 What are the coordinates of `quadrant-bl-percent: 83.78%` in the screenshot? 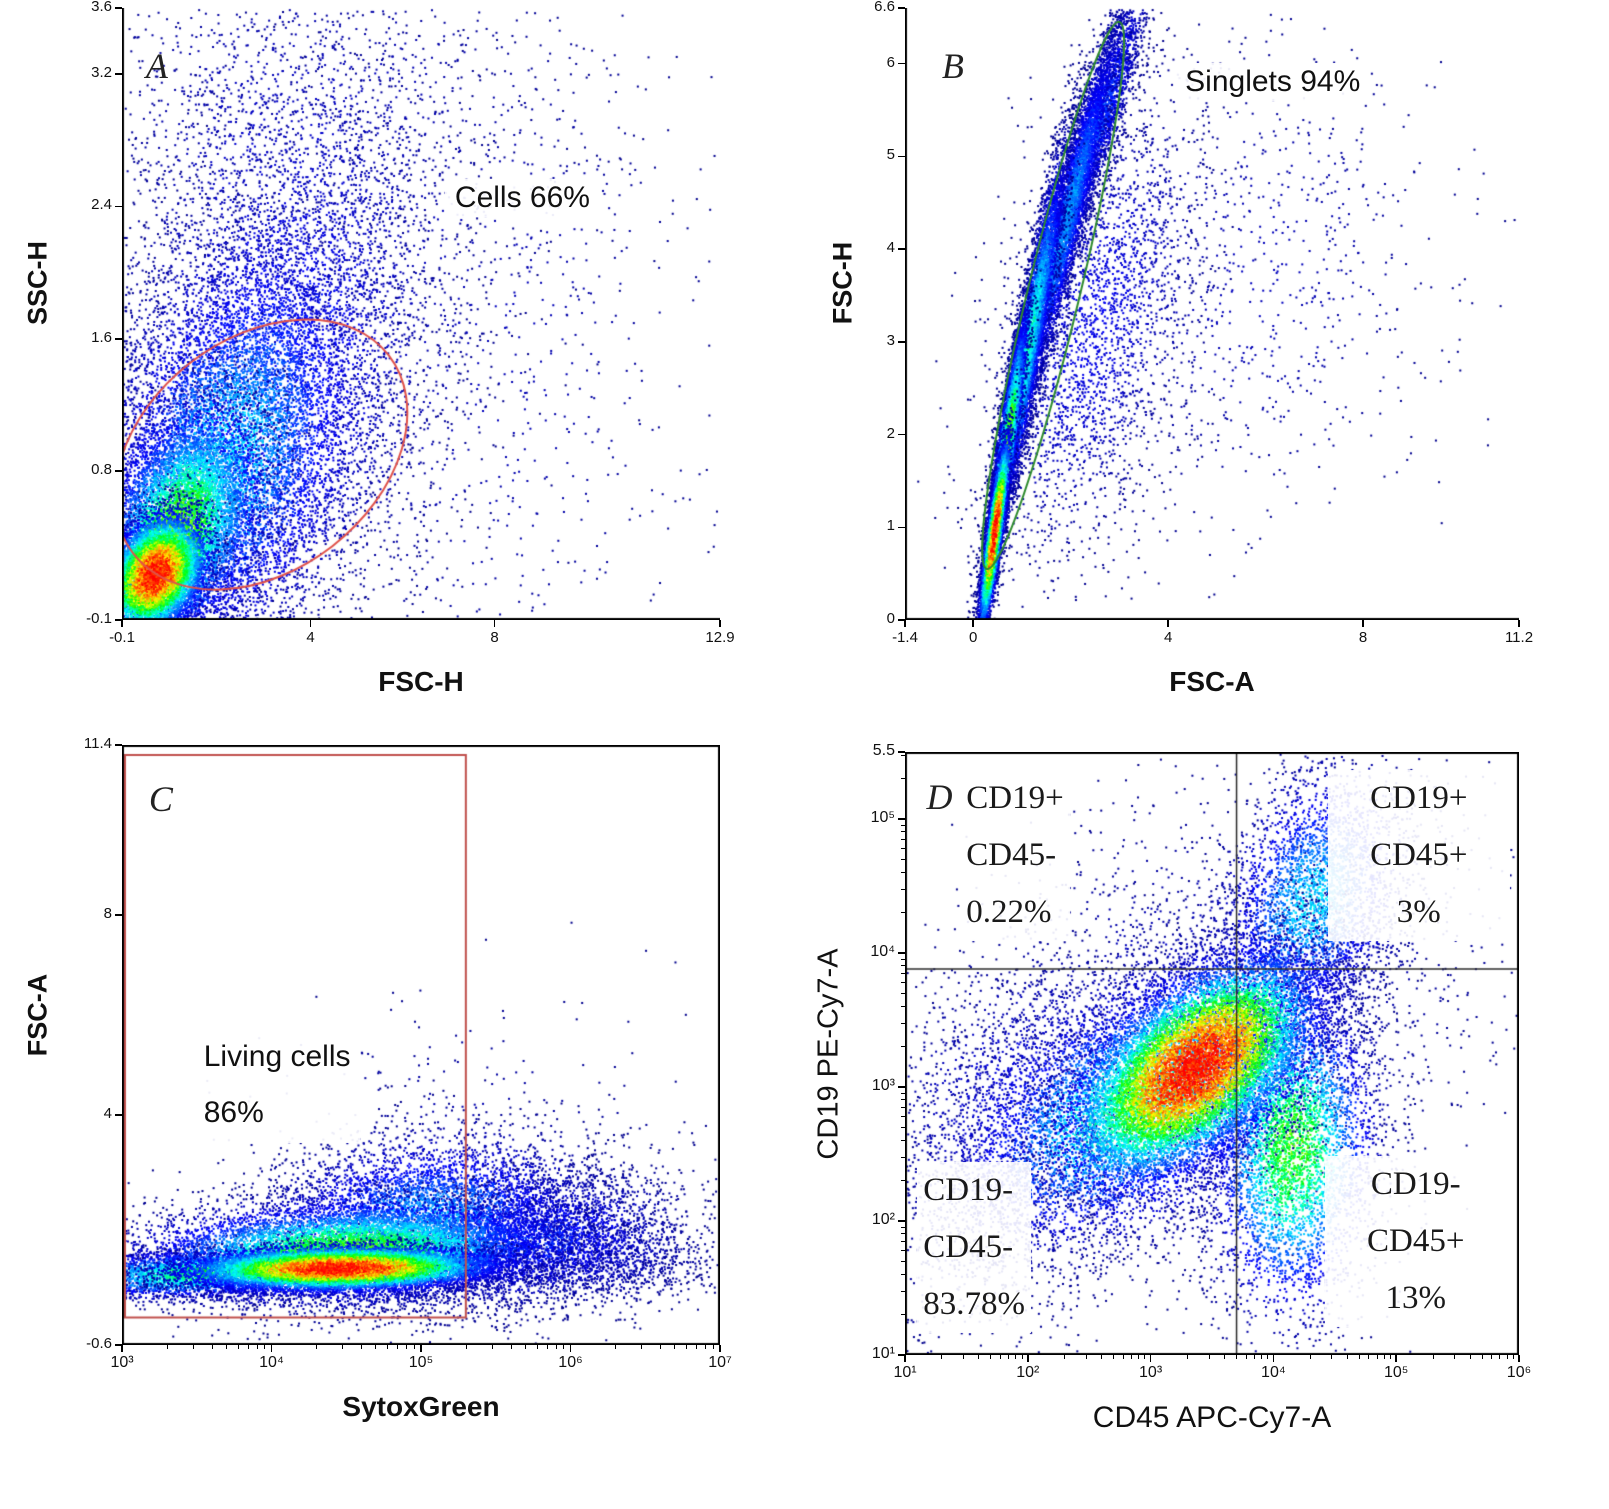 It's located at (974, 1304).